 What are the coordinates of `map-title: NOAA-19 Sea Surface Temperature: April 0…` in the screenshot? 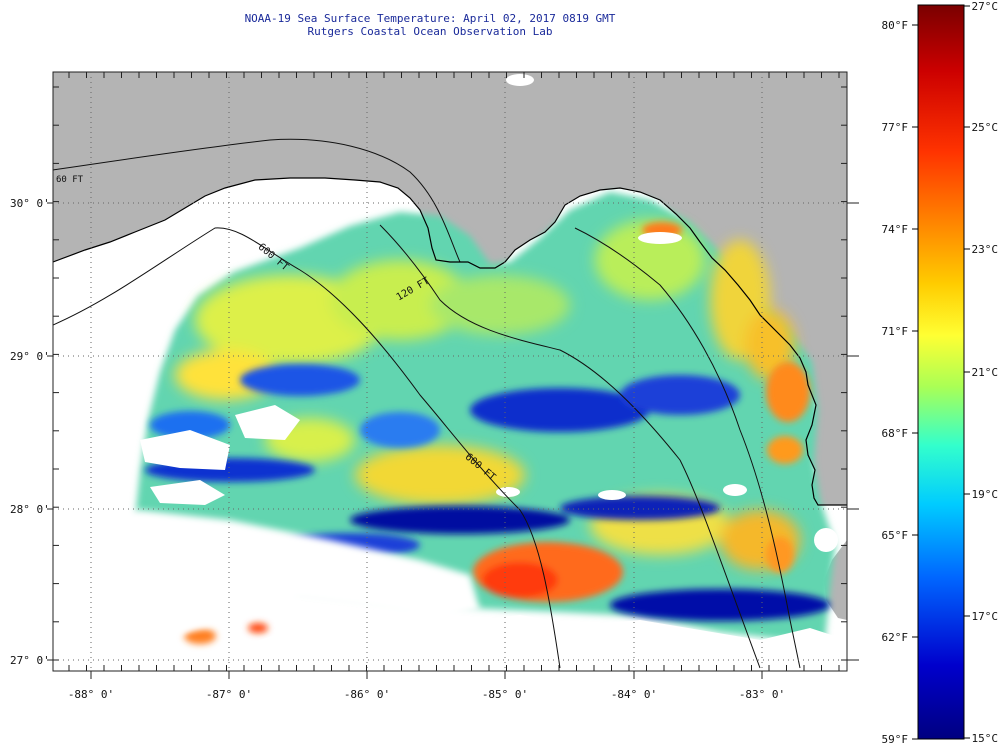 It's located at (430, 18).